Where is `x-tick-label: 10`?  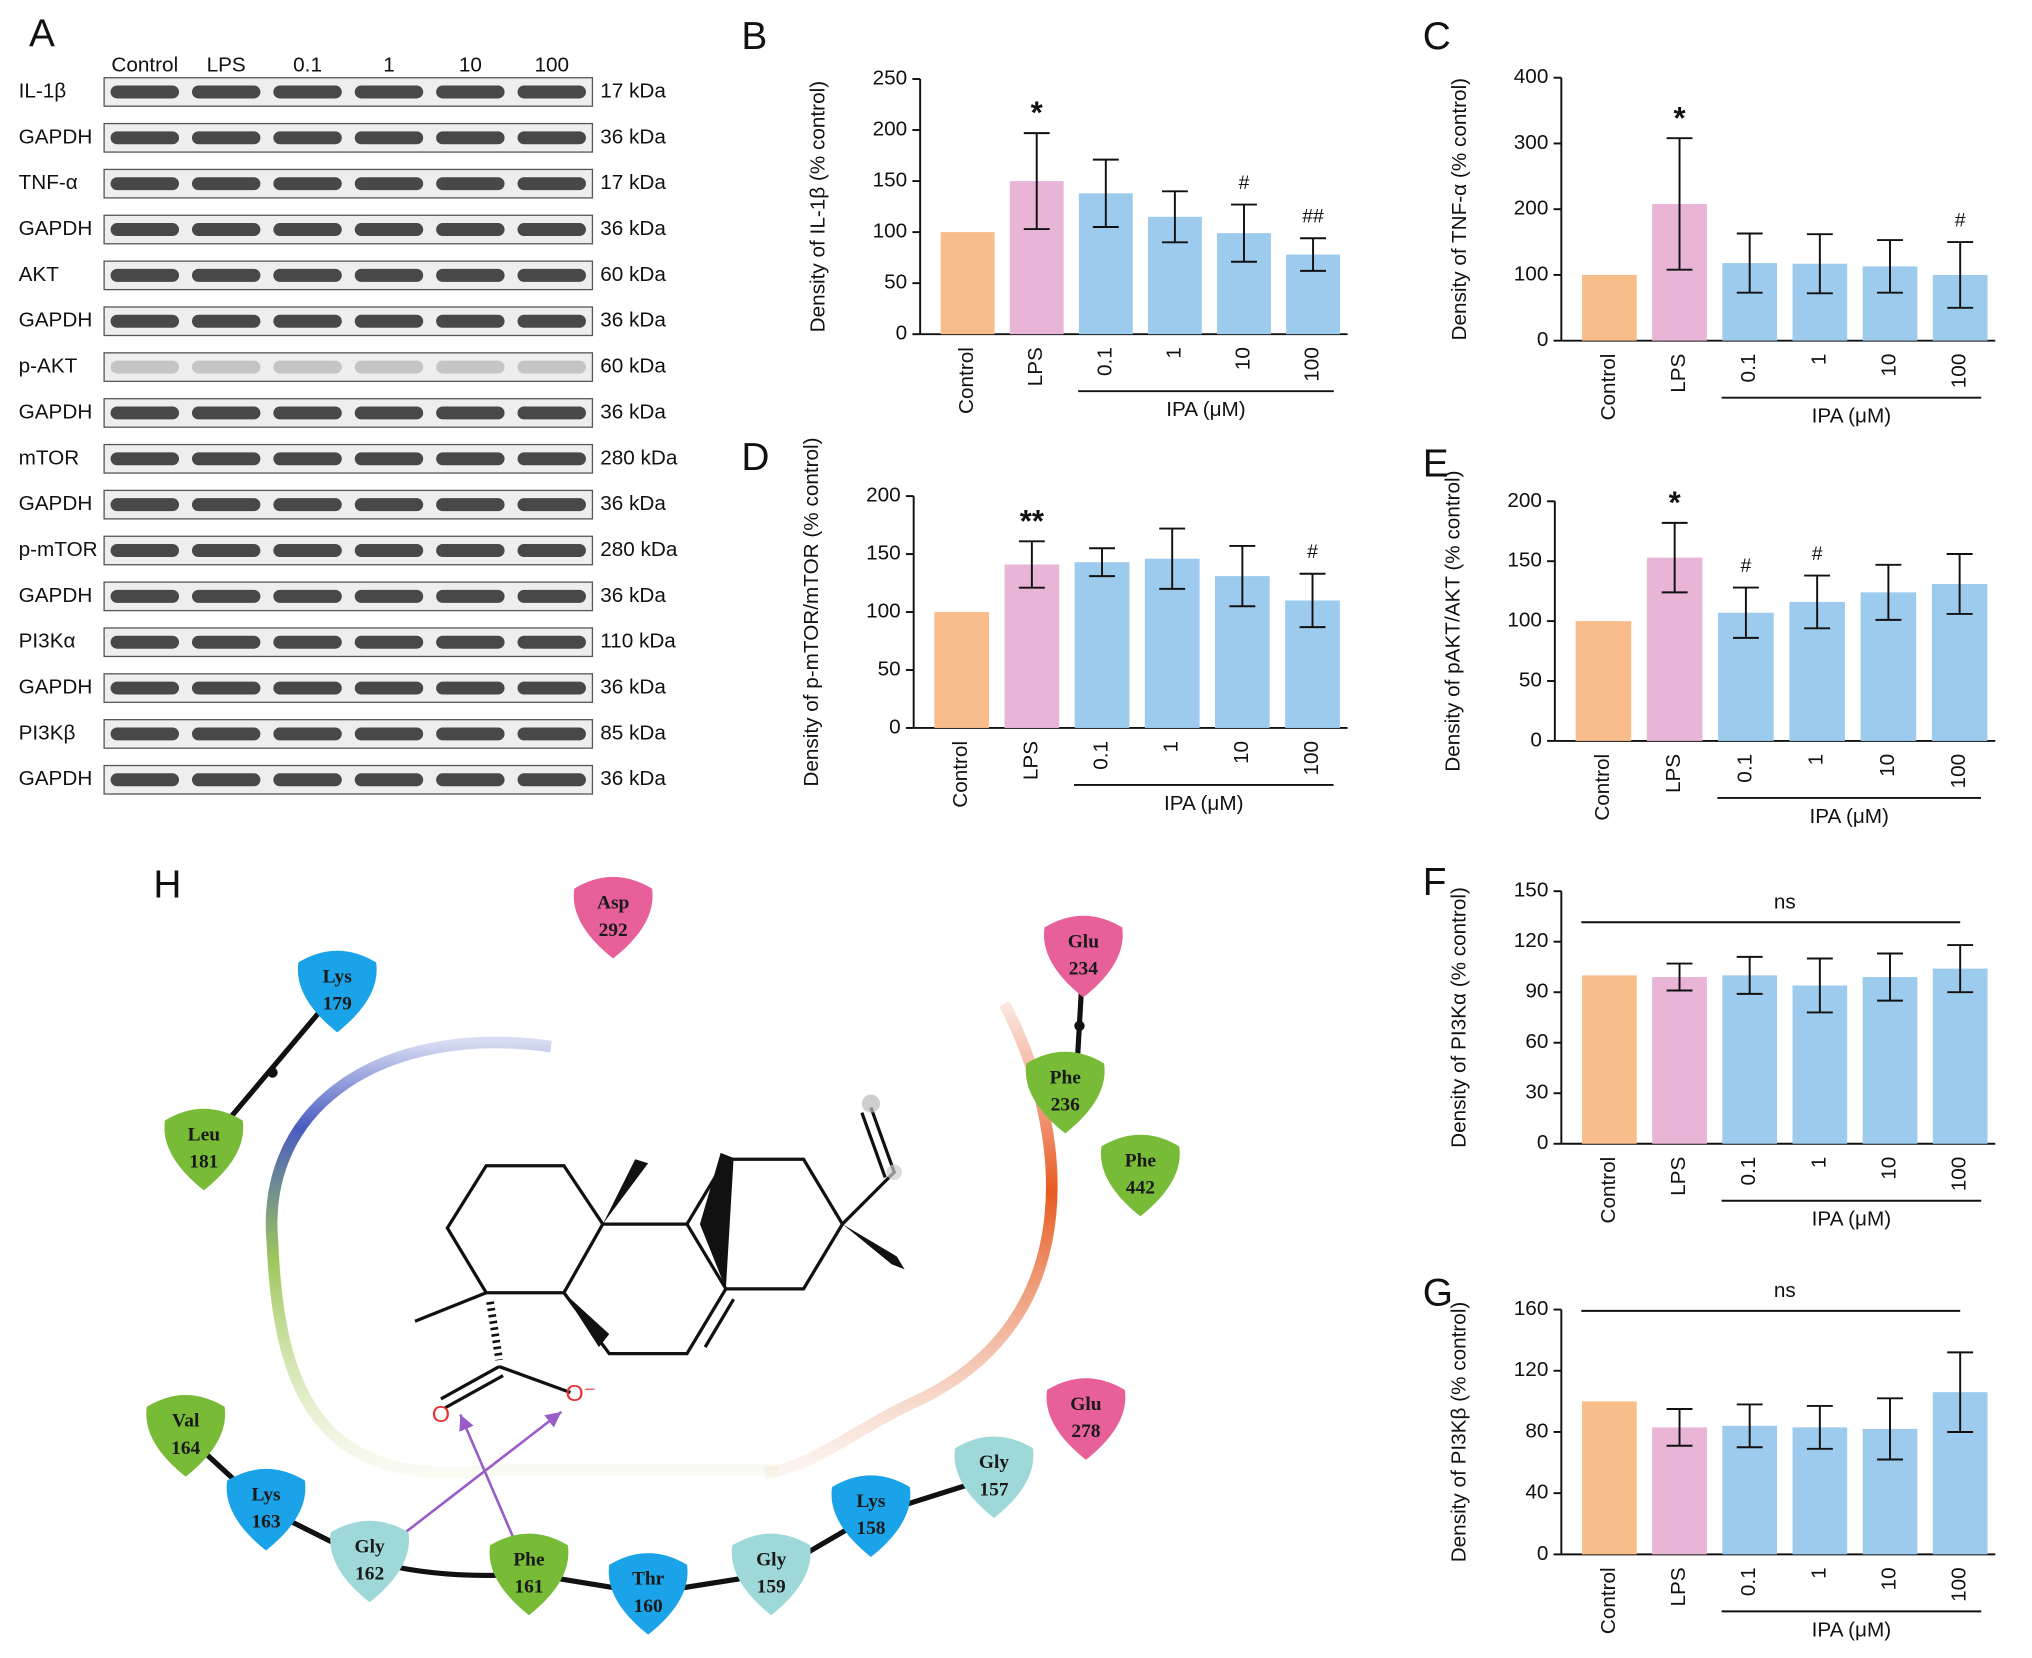 x-tick-label: 10 is located at coordinates (1242, 358).